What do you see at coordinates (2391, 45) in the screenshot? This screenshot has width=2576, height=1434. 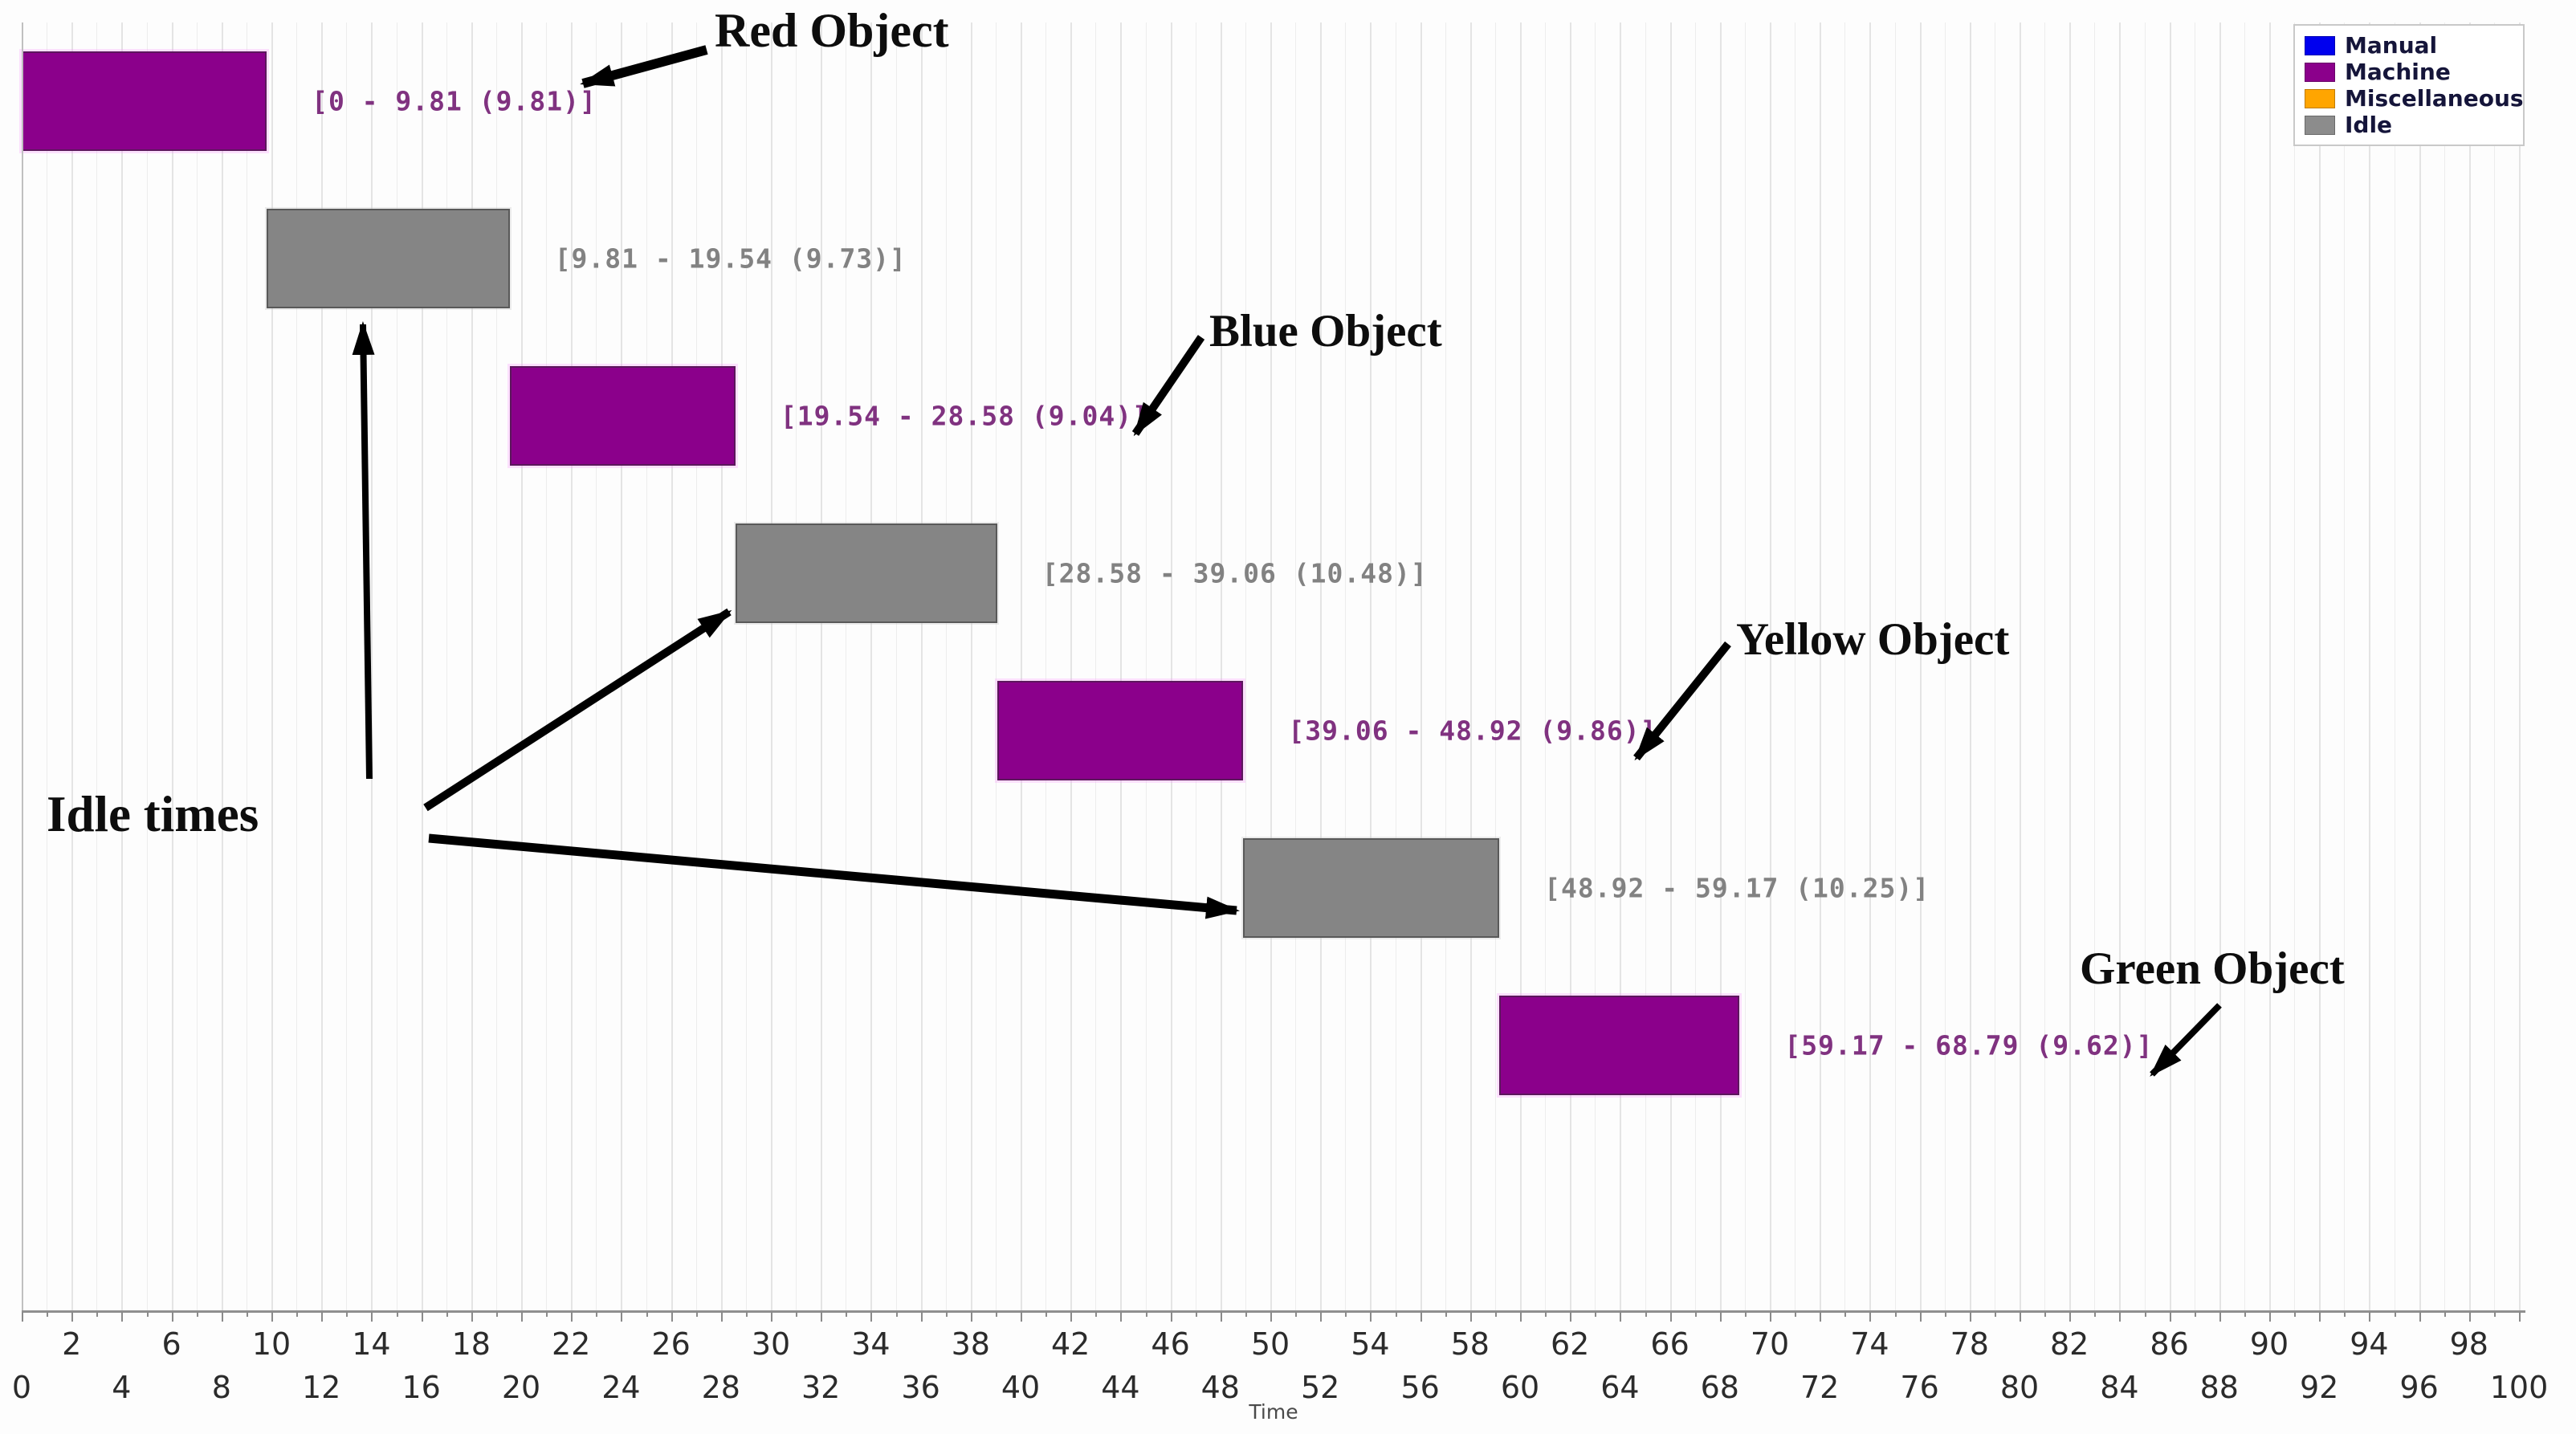 I see `legend-label: Manual` at bounding box center [2391, 45].